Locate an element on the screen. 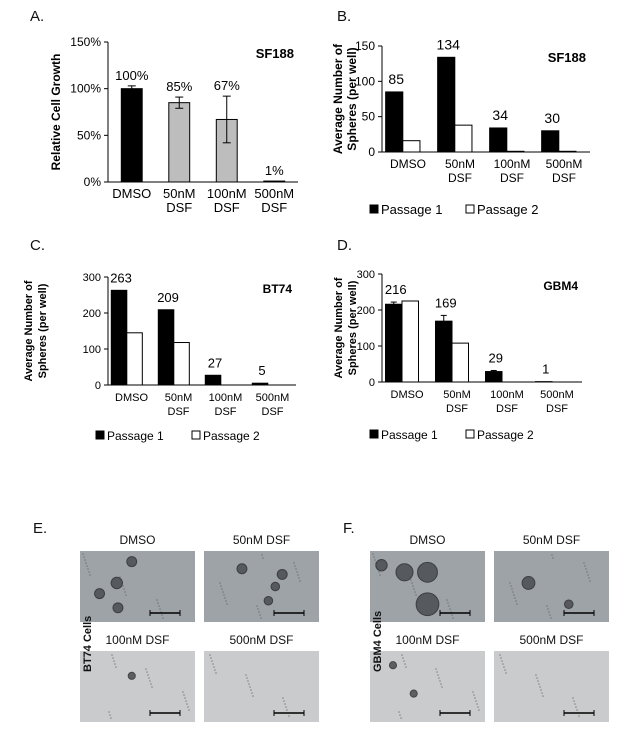  legend-label: Passage 2 is located at coordinates (231, 436).